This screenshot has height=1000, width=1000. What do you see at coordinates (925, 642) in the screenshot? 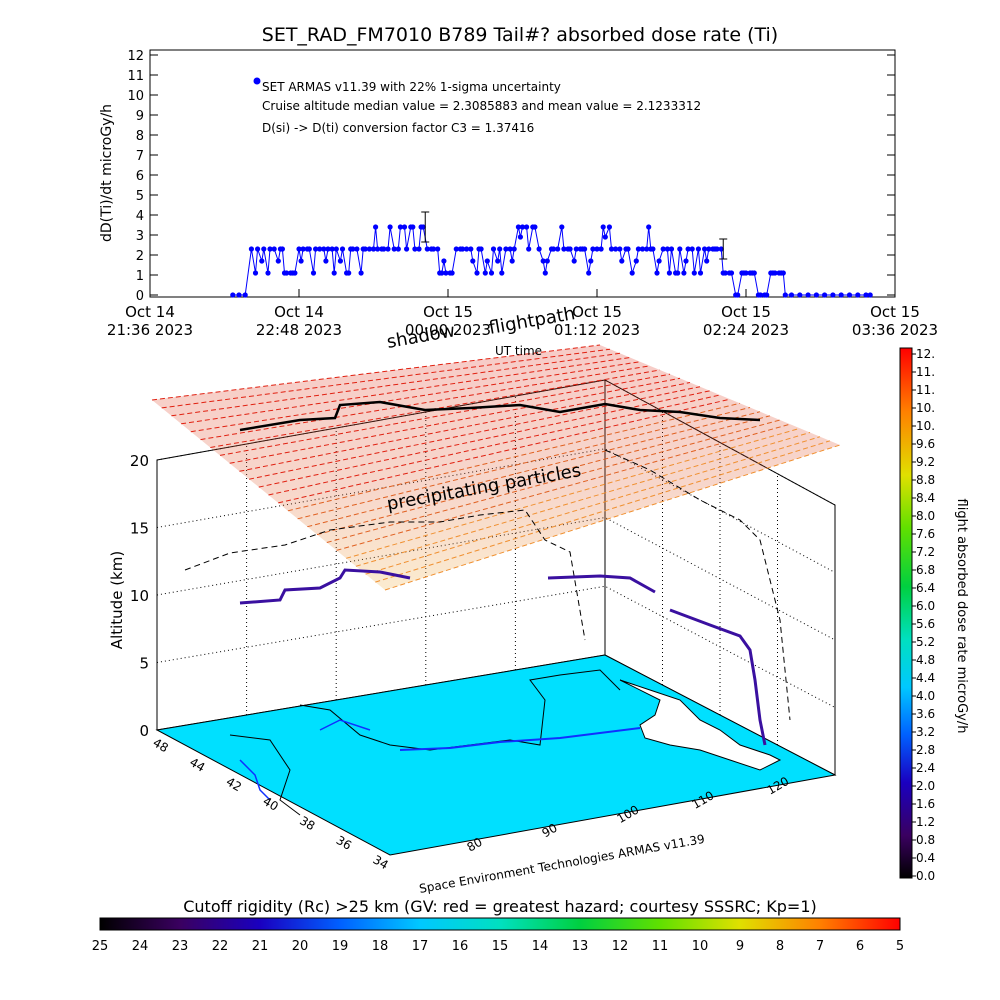
I see `dose-tick-label: 5.2` at bounding box center [925, 642].